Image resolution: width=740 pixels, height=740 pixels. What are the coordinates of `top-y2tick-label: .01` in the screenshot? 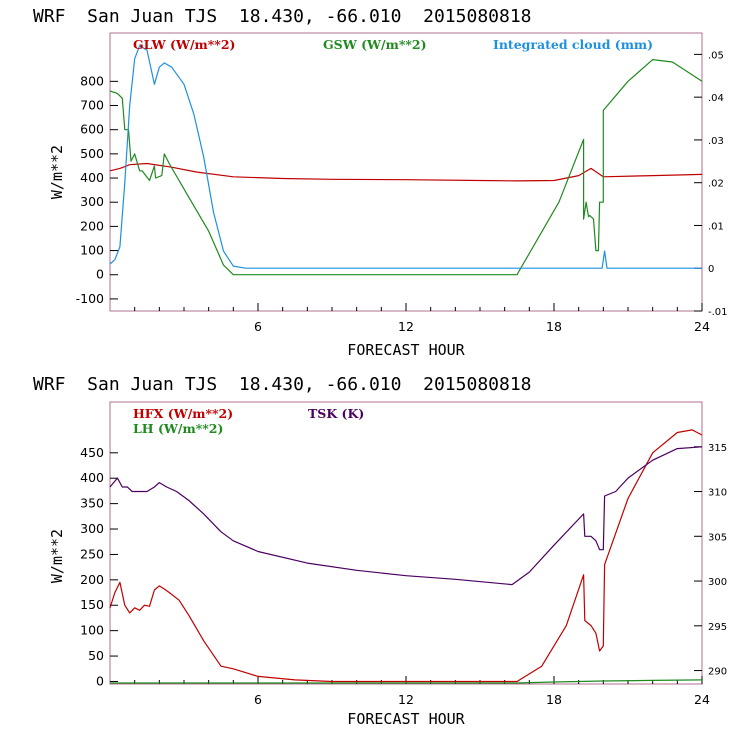 It's located at (716, 226).